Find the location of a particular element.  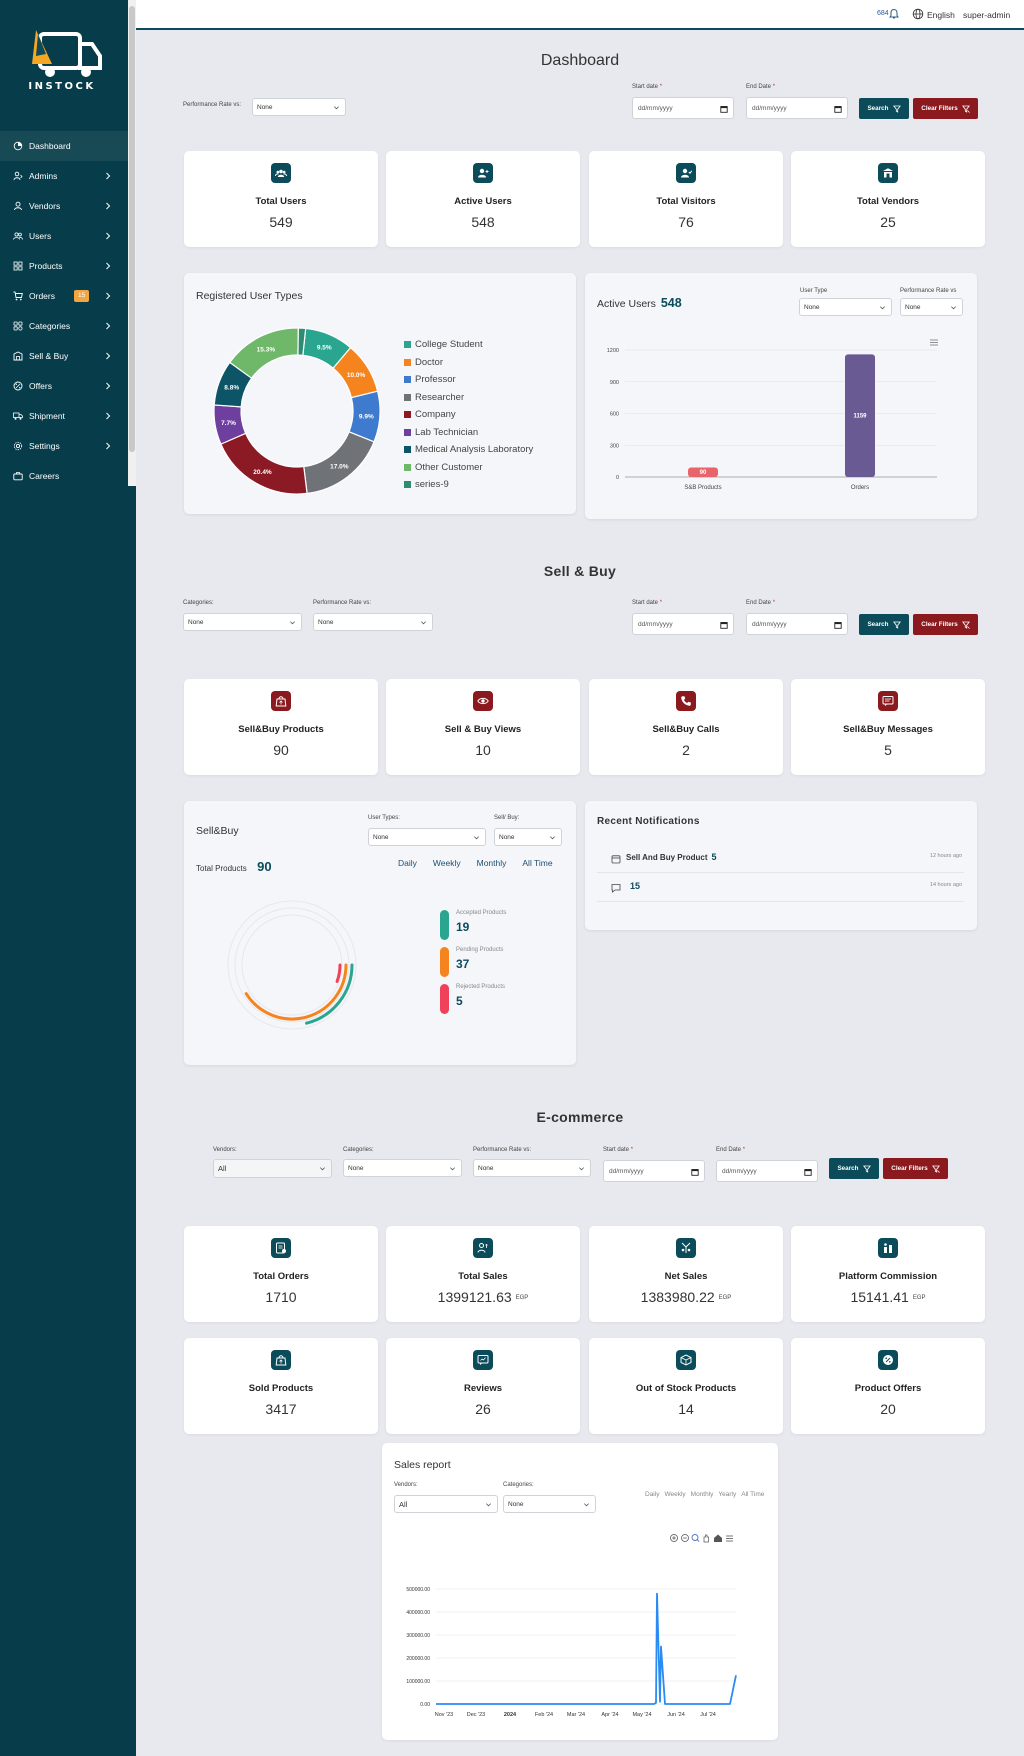

tab-all-time: All Time is located at coordinates (537, 863).